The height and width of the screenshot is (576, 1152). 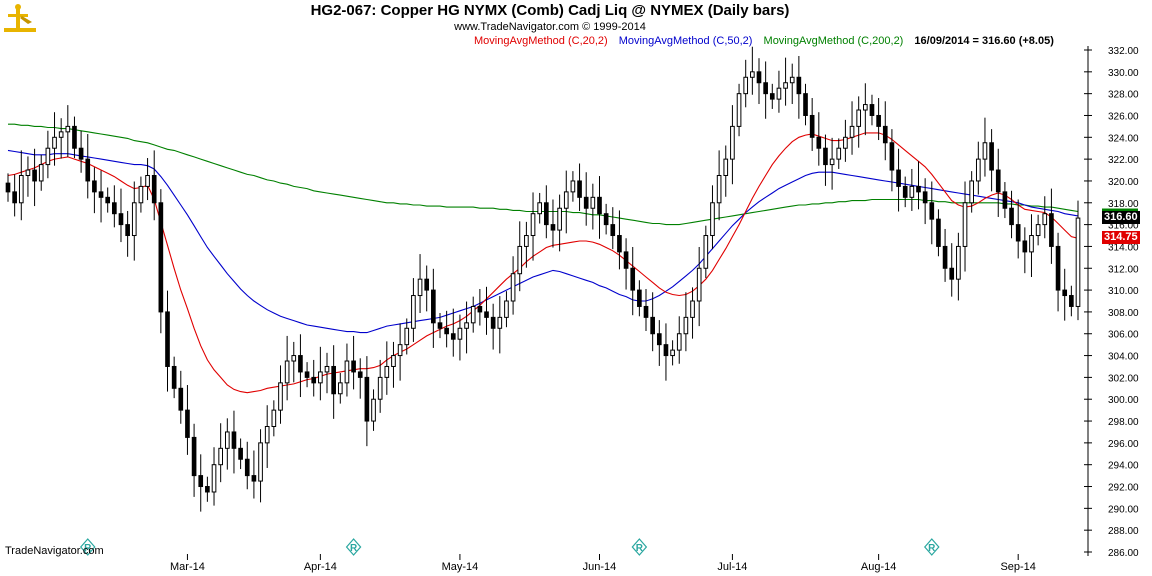 What do you see at coordinates (732, 567) in the screenshot?
I see `x-tick-label: Jul-14` at bounding box center [732, 567].